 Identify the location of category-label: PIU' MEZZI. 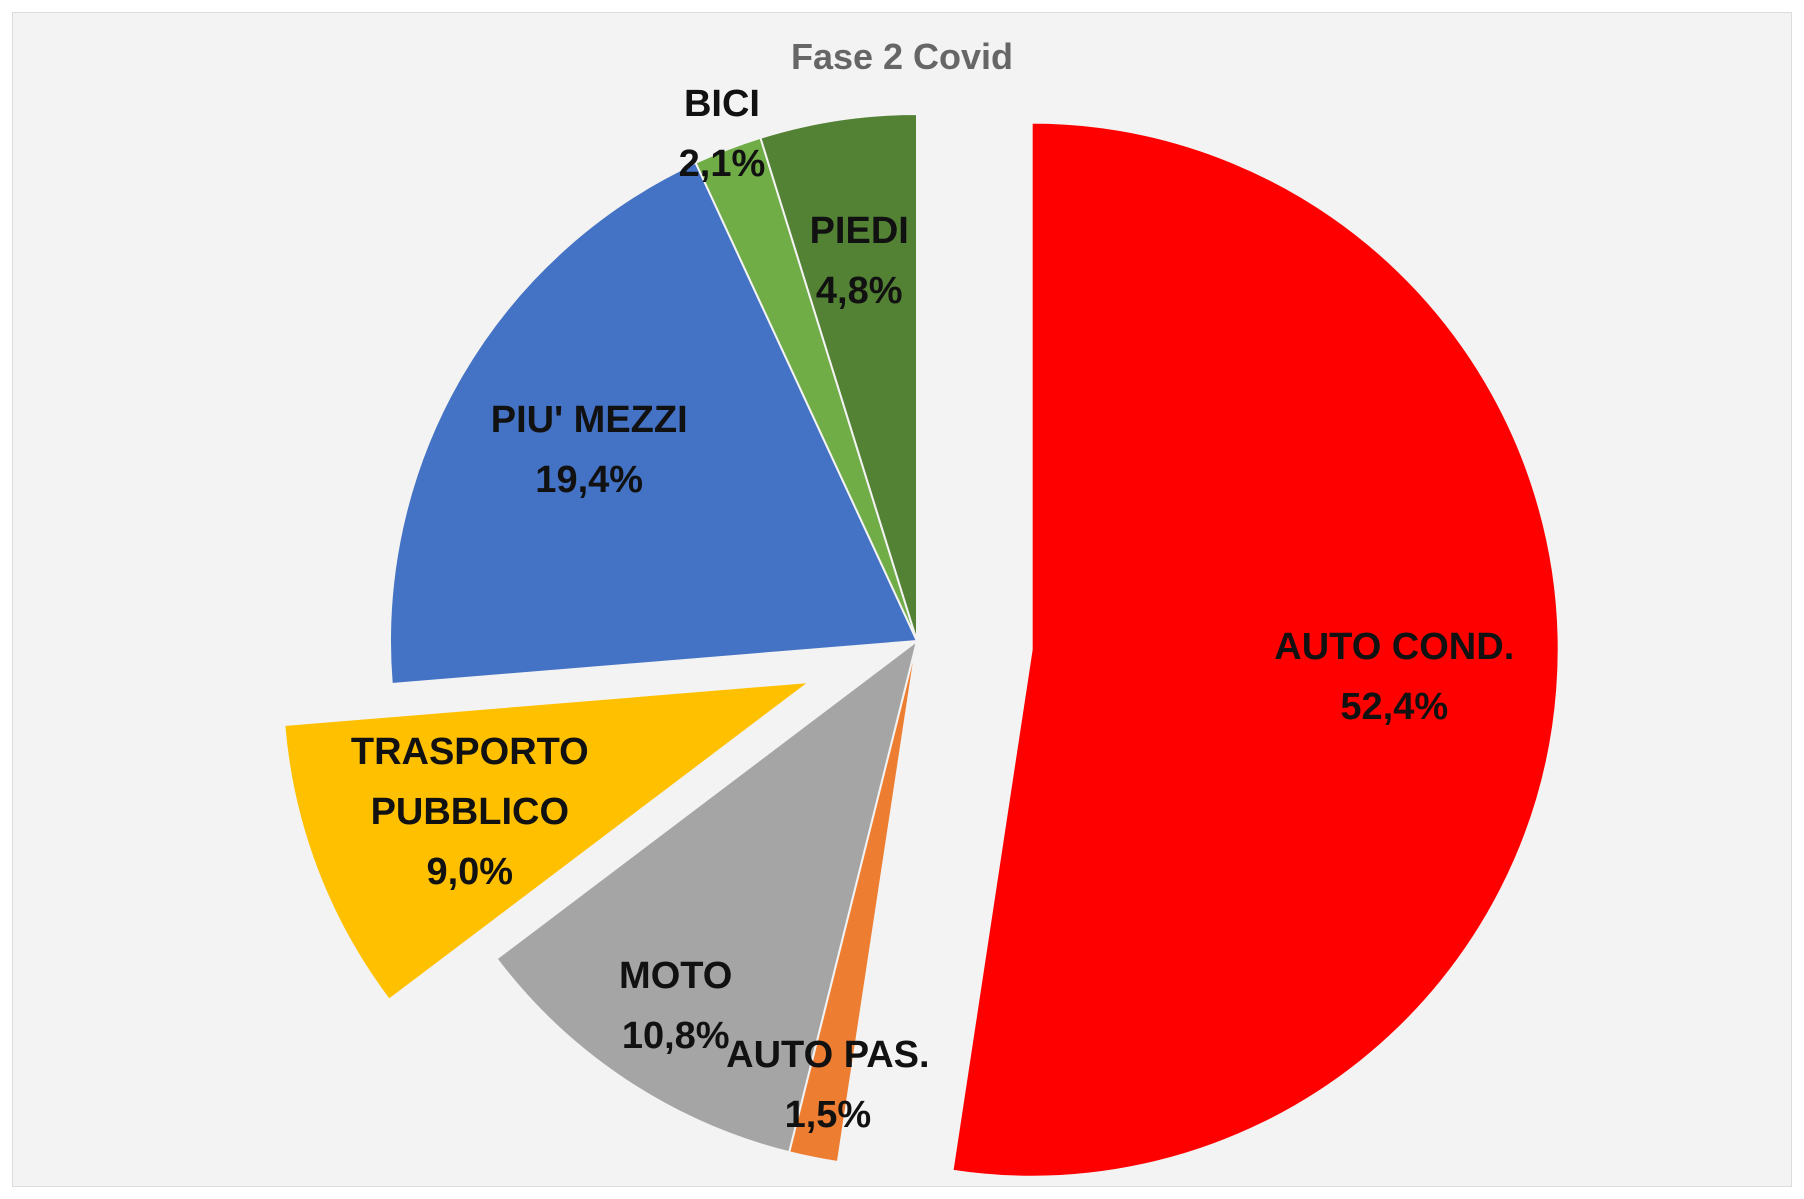
(589, 419).